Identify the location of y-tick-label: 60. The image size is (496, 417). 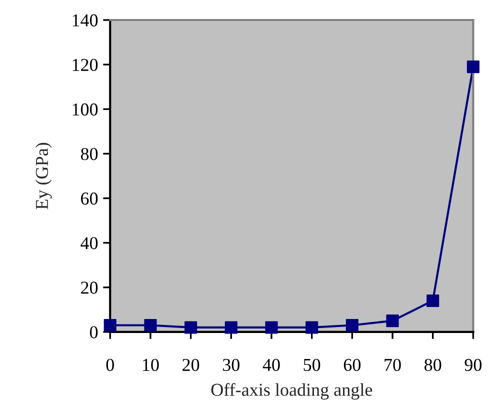
(89, 198).